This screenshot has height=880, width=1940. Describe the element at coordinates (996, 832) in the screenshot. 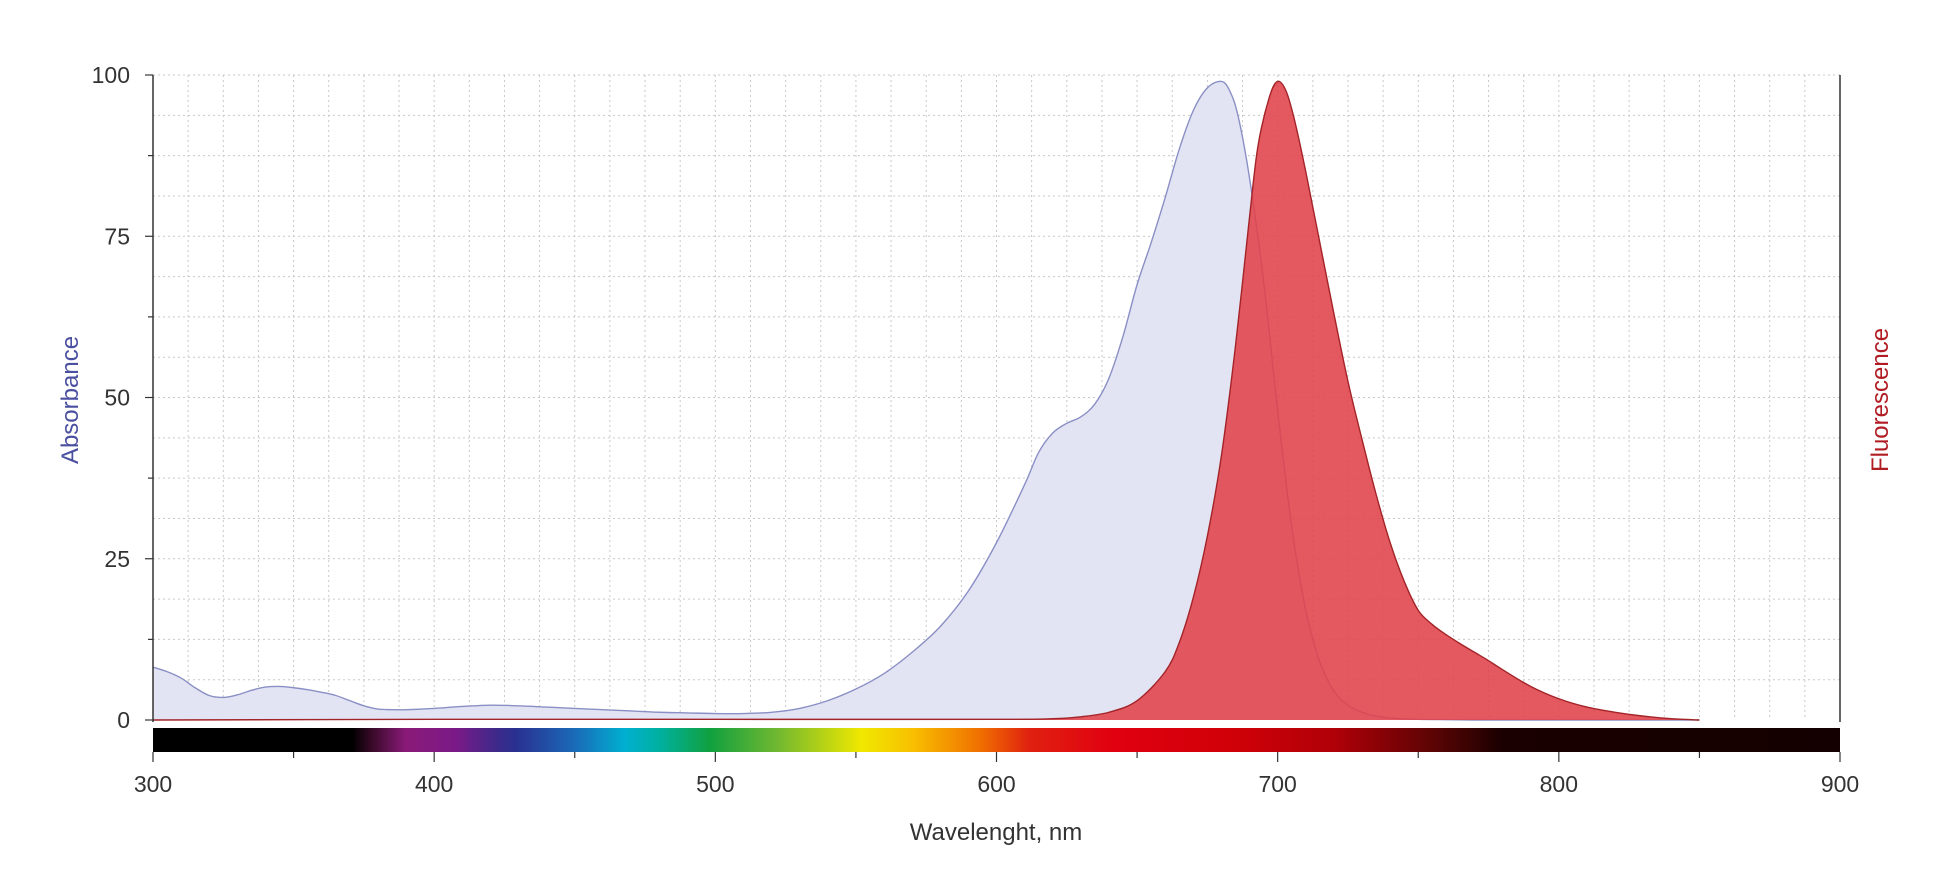

I see `x-axis-title: Wavelenght, nm` at that location.